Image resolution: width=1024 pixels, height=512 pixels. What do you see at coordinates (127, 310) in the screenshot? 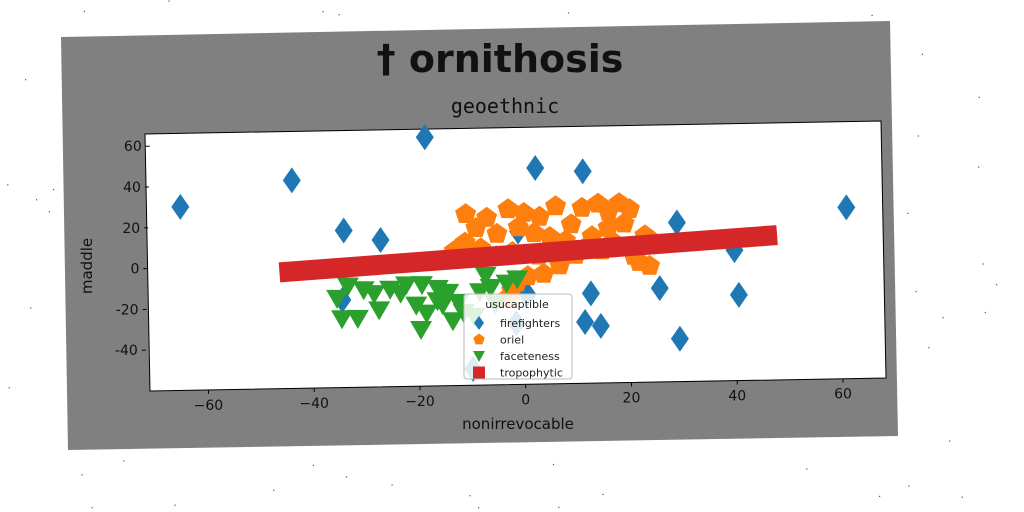
I see `y-tick-label: -20` at bounding box center [127, 310].